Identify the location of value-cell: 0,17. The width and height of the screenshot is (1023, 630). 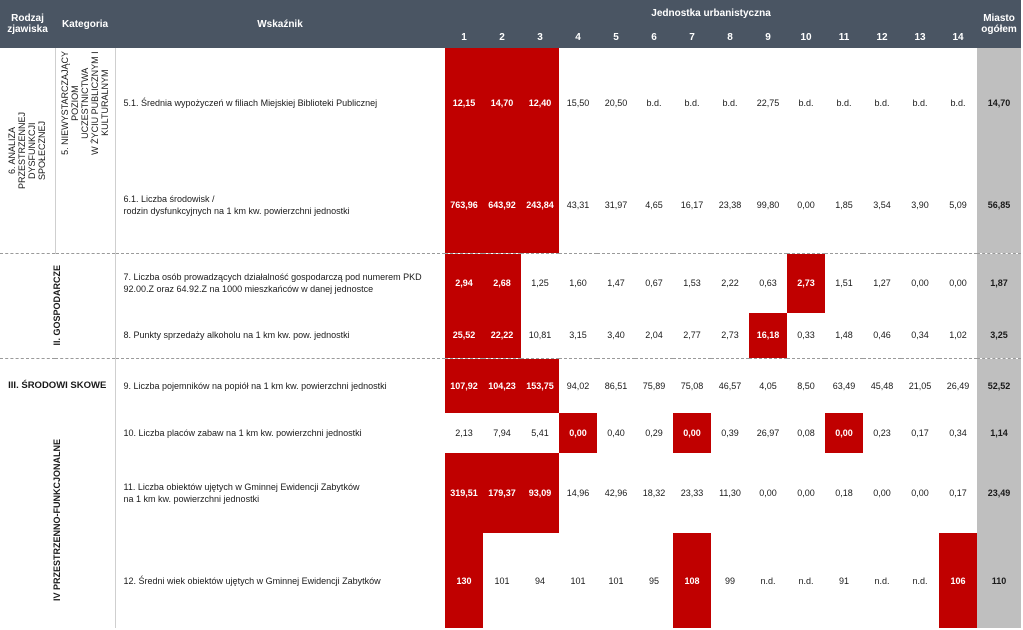
(958, 493).